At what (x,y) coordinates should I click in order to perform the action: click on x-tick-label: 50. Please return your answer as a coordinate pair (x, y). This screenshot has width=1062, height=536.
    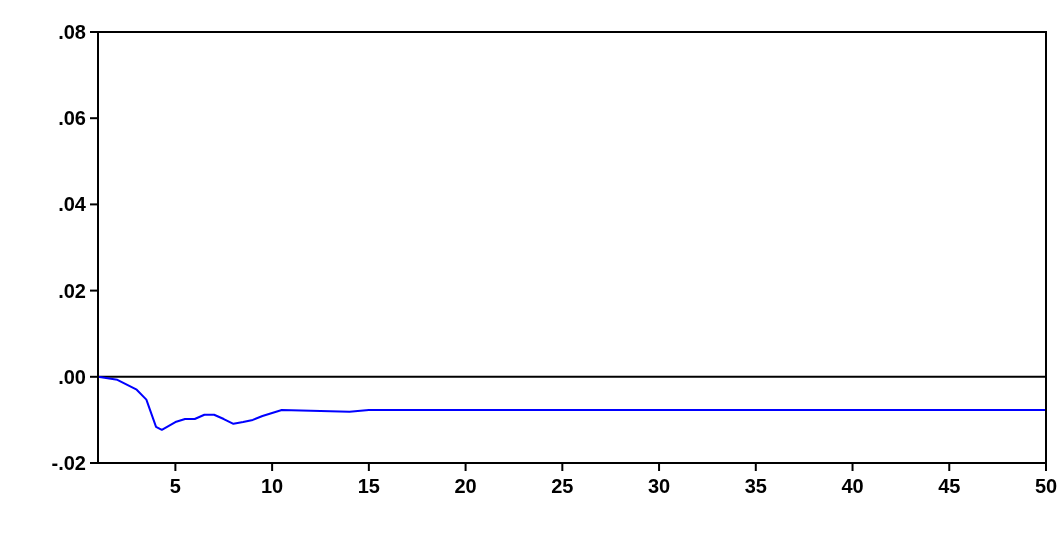
    Looking at the image, I should click on (1046, 486).